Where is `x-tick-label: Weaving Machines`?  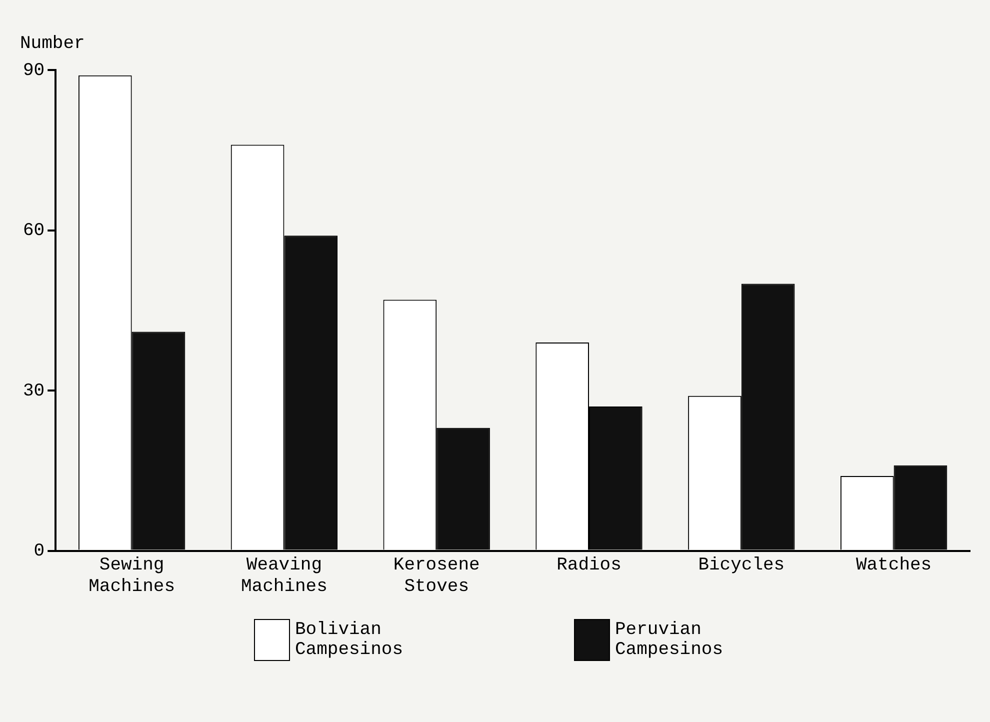
x-tick-label: Weaving Machines is located at coordinates (284, 576).